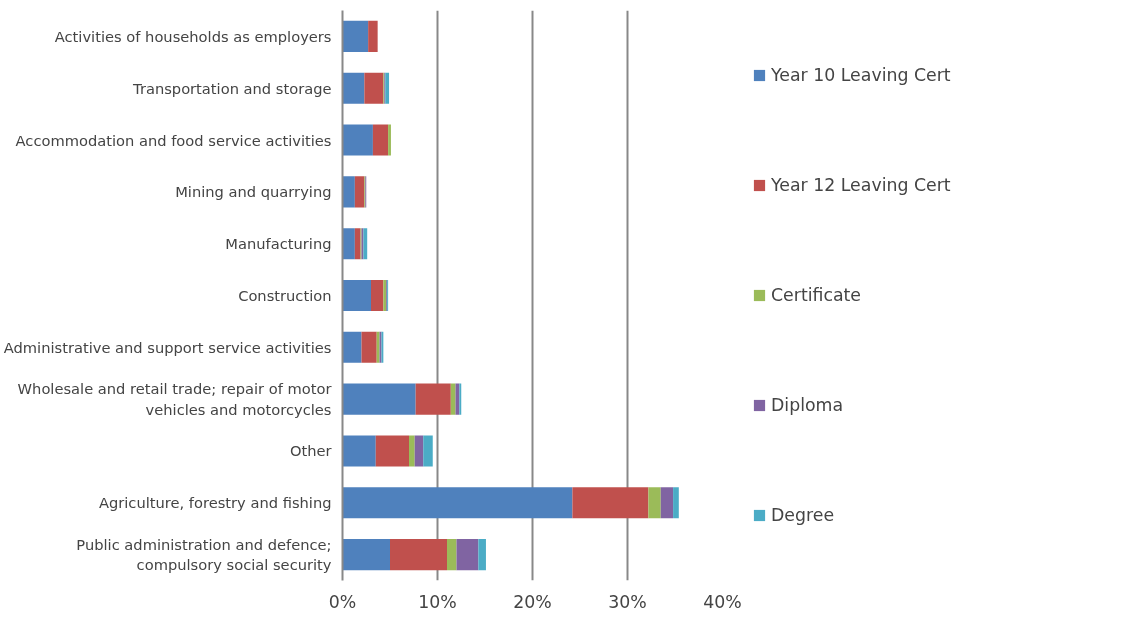 The height and width of the screenshot is (636, 1125). I want to click on y-tick-label: Administrative and support service activities, so click(167, 347).